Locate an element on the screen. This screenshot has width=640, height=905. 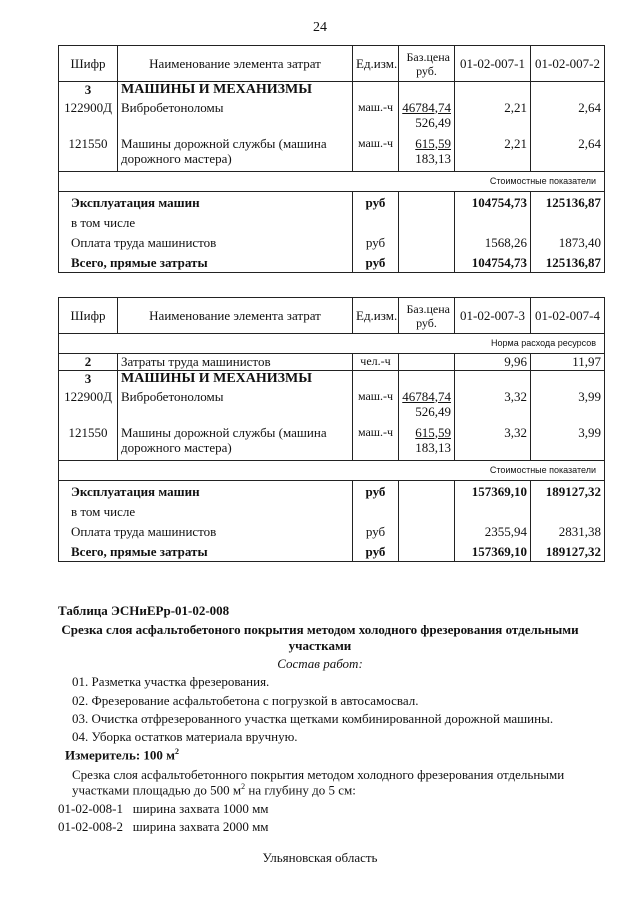
header-col: 01-02-007-2 is located at coordinates (567, 63).